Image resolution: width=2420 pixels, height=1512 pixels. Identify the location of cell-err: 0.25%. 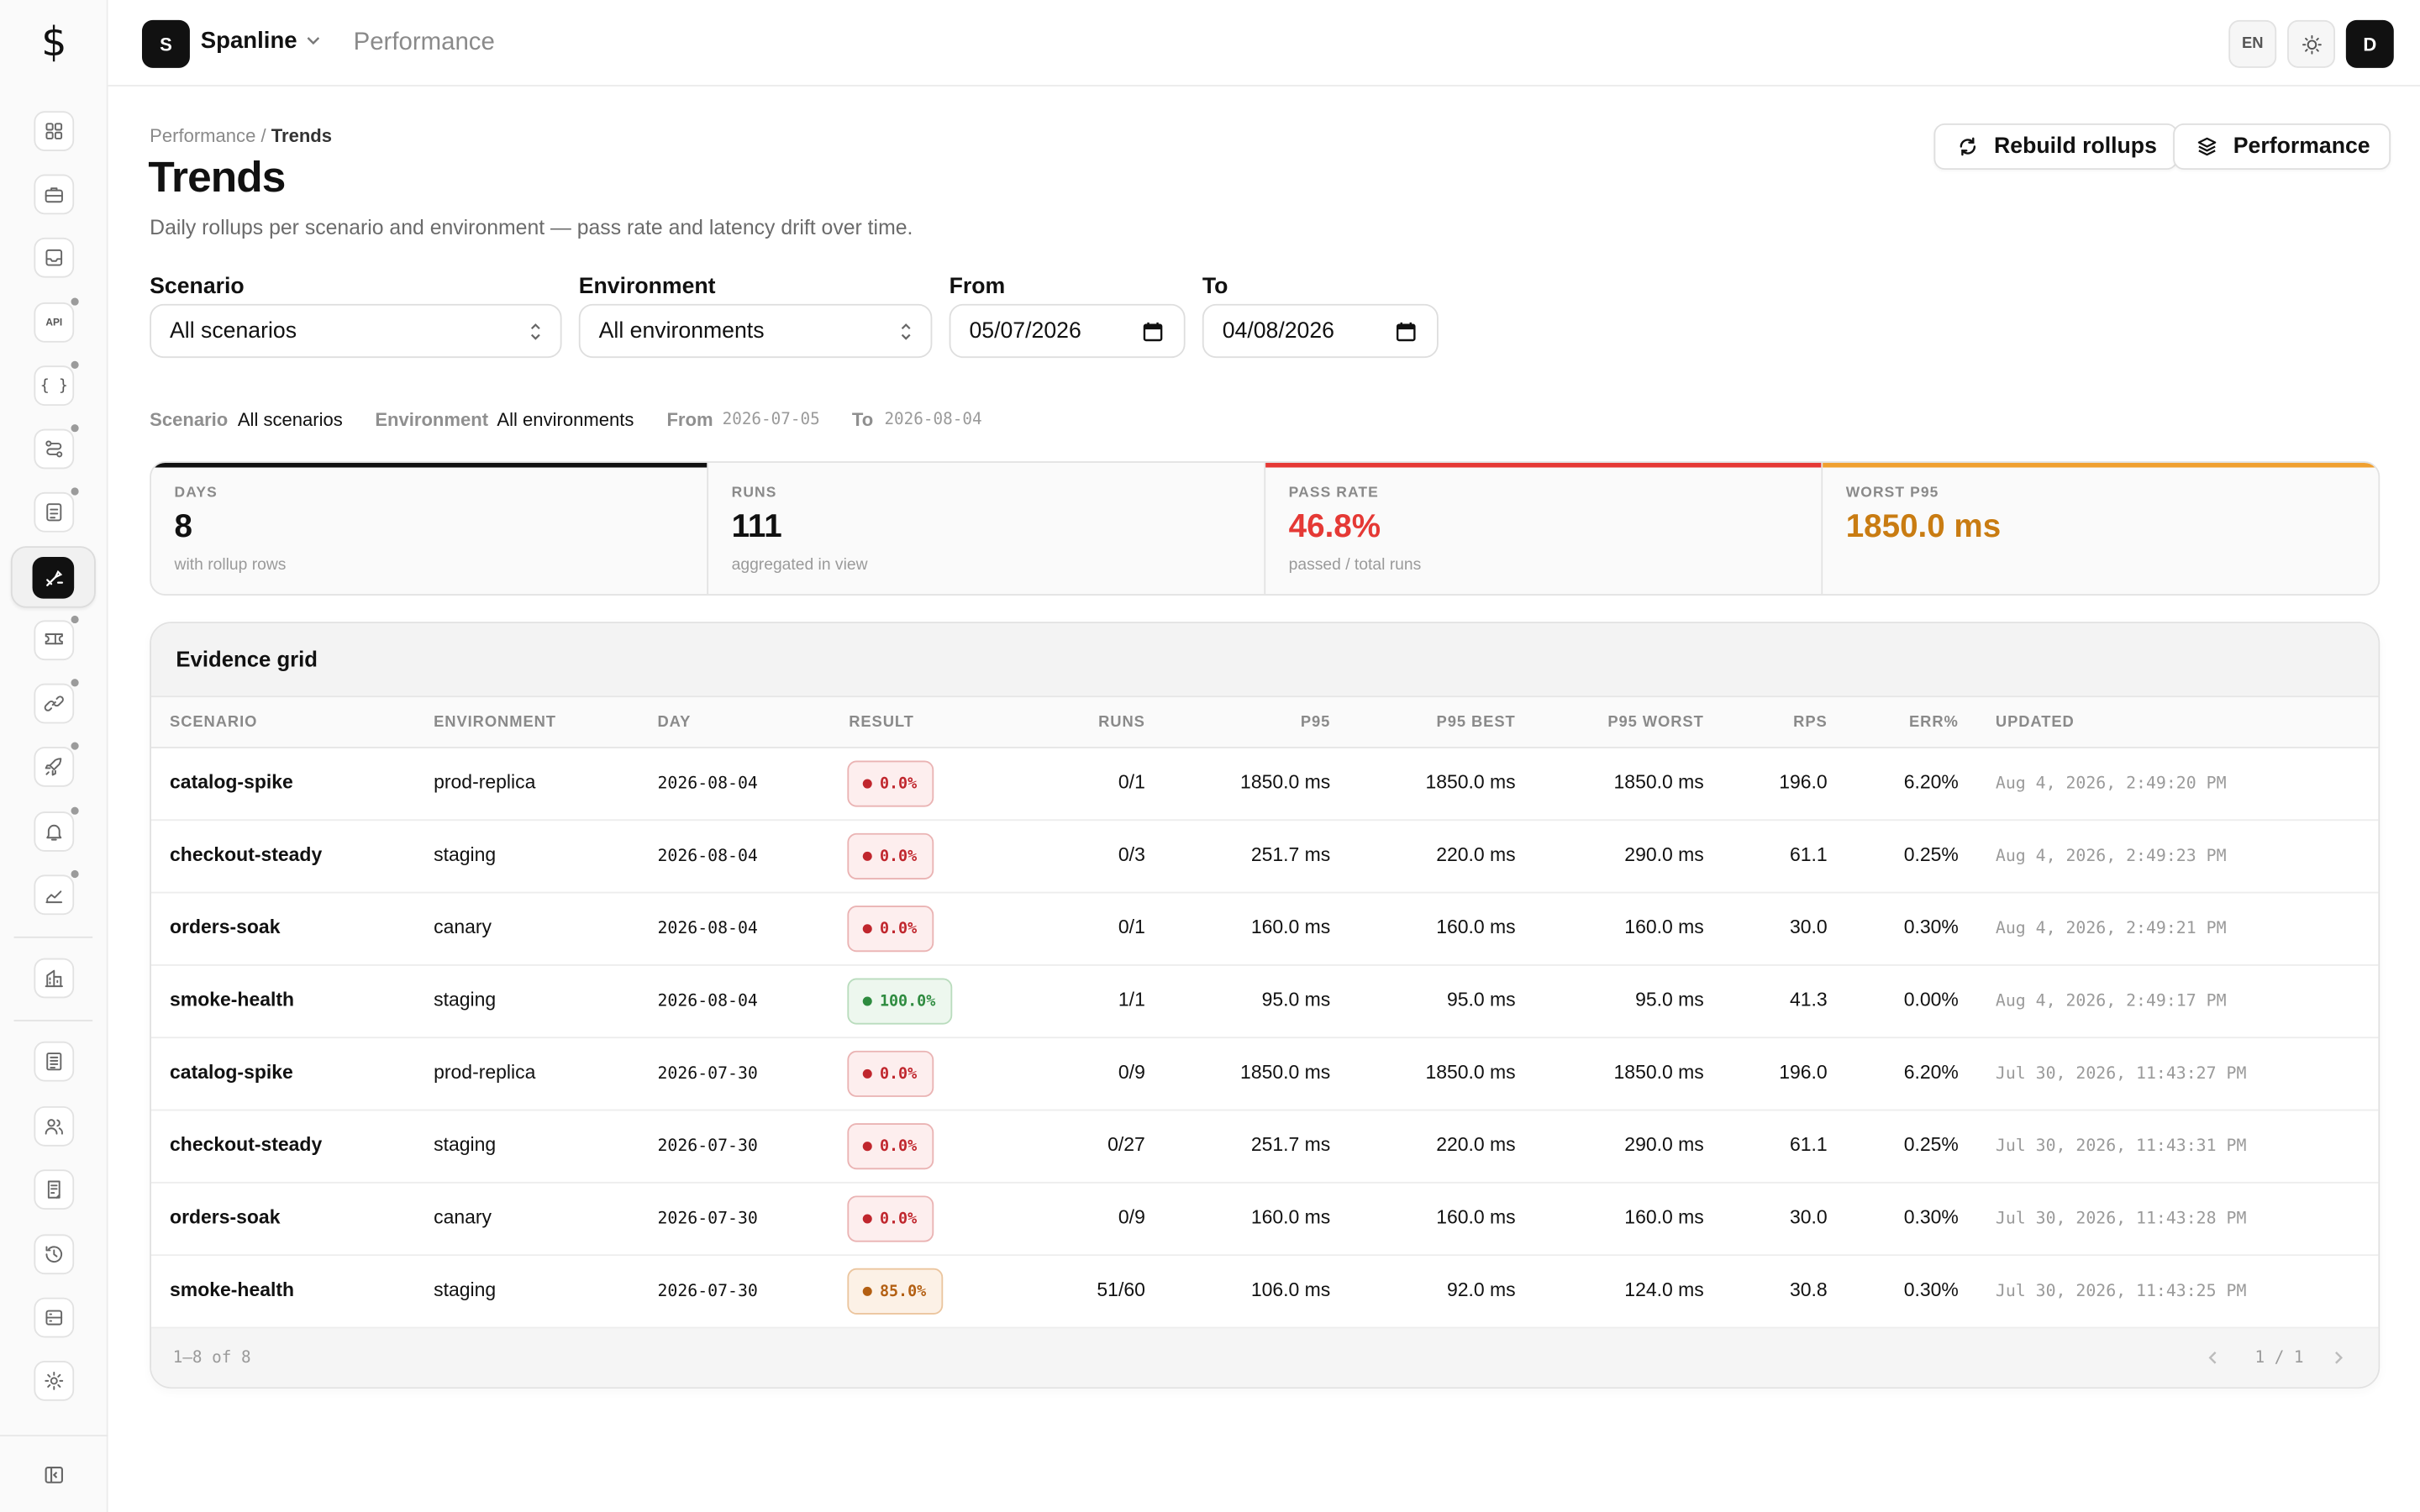
(1931, 854).